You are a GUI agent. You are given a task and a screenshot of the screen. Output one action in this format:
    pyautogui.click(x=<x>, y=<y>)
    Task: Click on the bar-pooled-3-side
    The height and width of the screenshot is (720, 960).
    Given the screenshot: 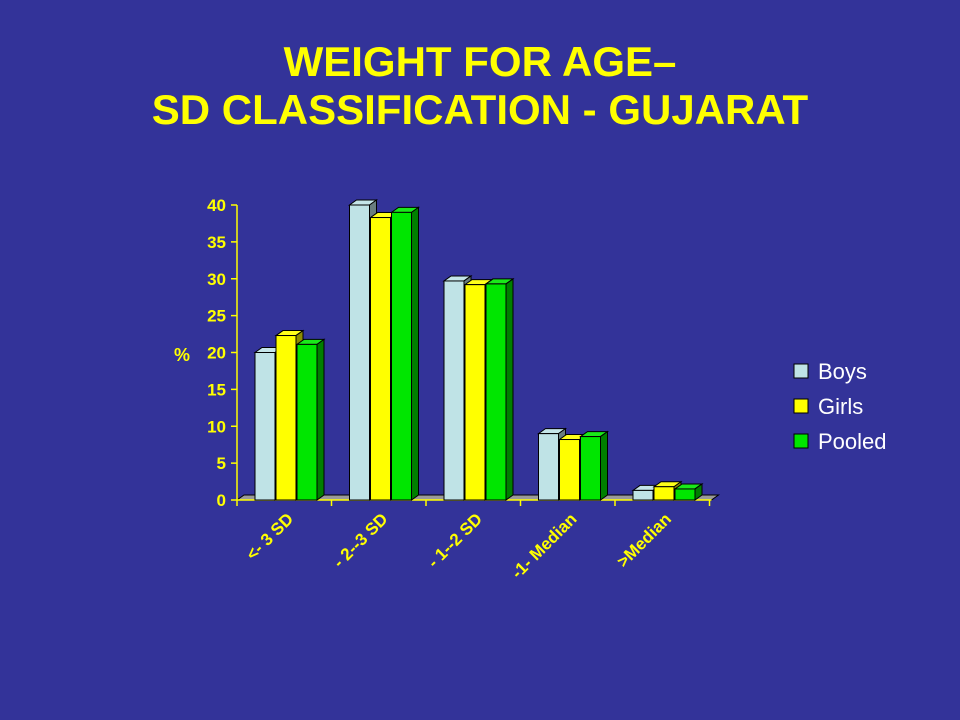 What is the action you would take?
    pyautogui.click(x=509, y=389)
    